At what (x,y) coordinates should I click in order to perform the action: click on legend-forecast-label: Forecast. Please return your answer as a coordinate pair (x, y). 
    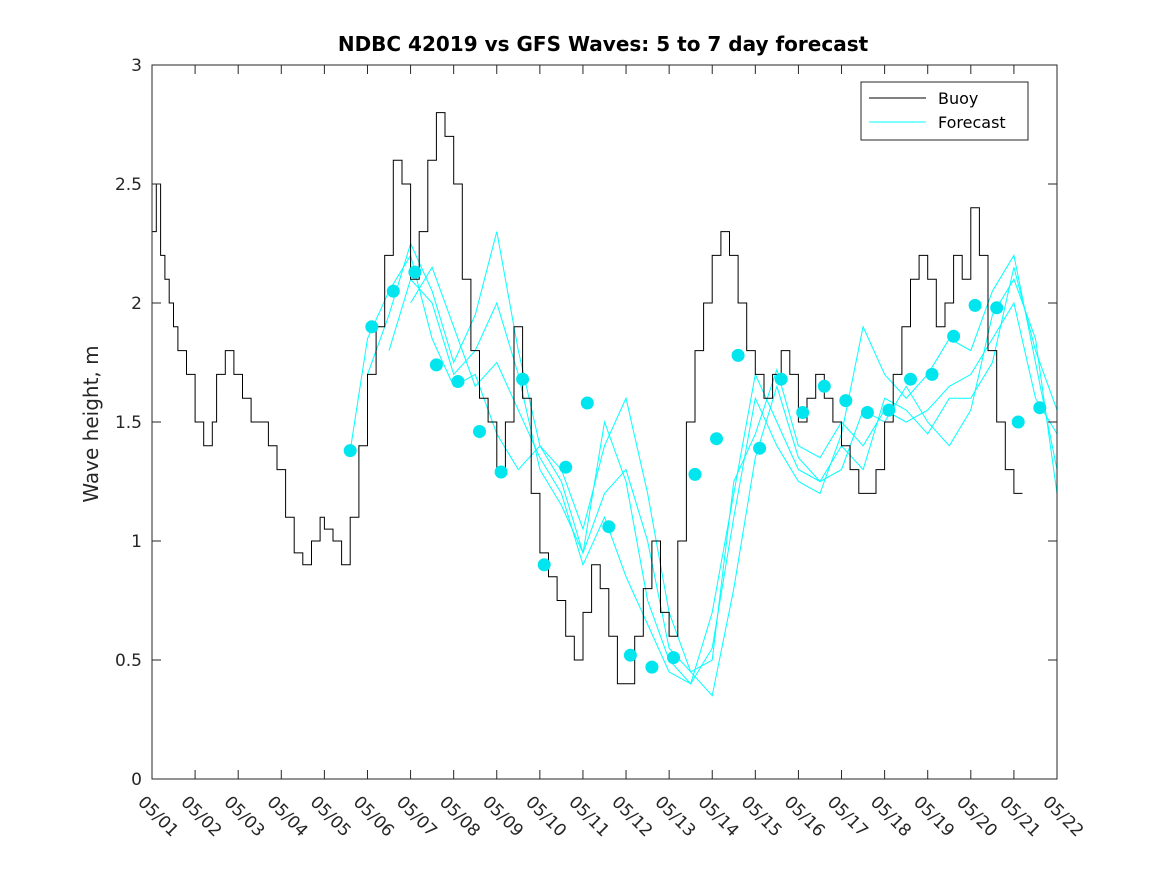
    Looking at the image, I should click on (972, 122).